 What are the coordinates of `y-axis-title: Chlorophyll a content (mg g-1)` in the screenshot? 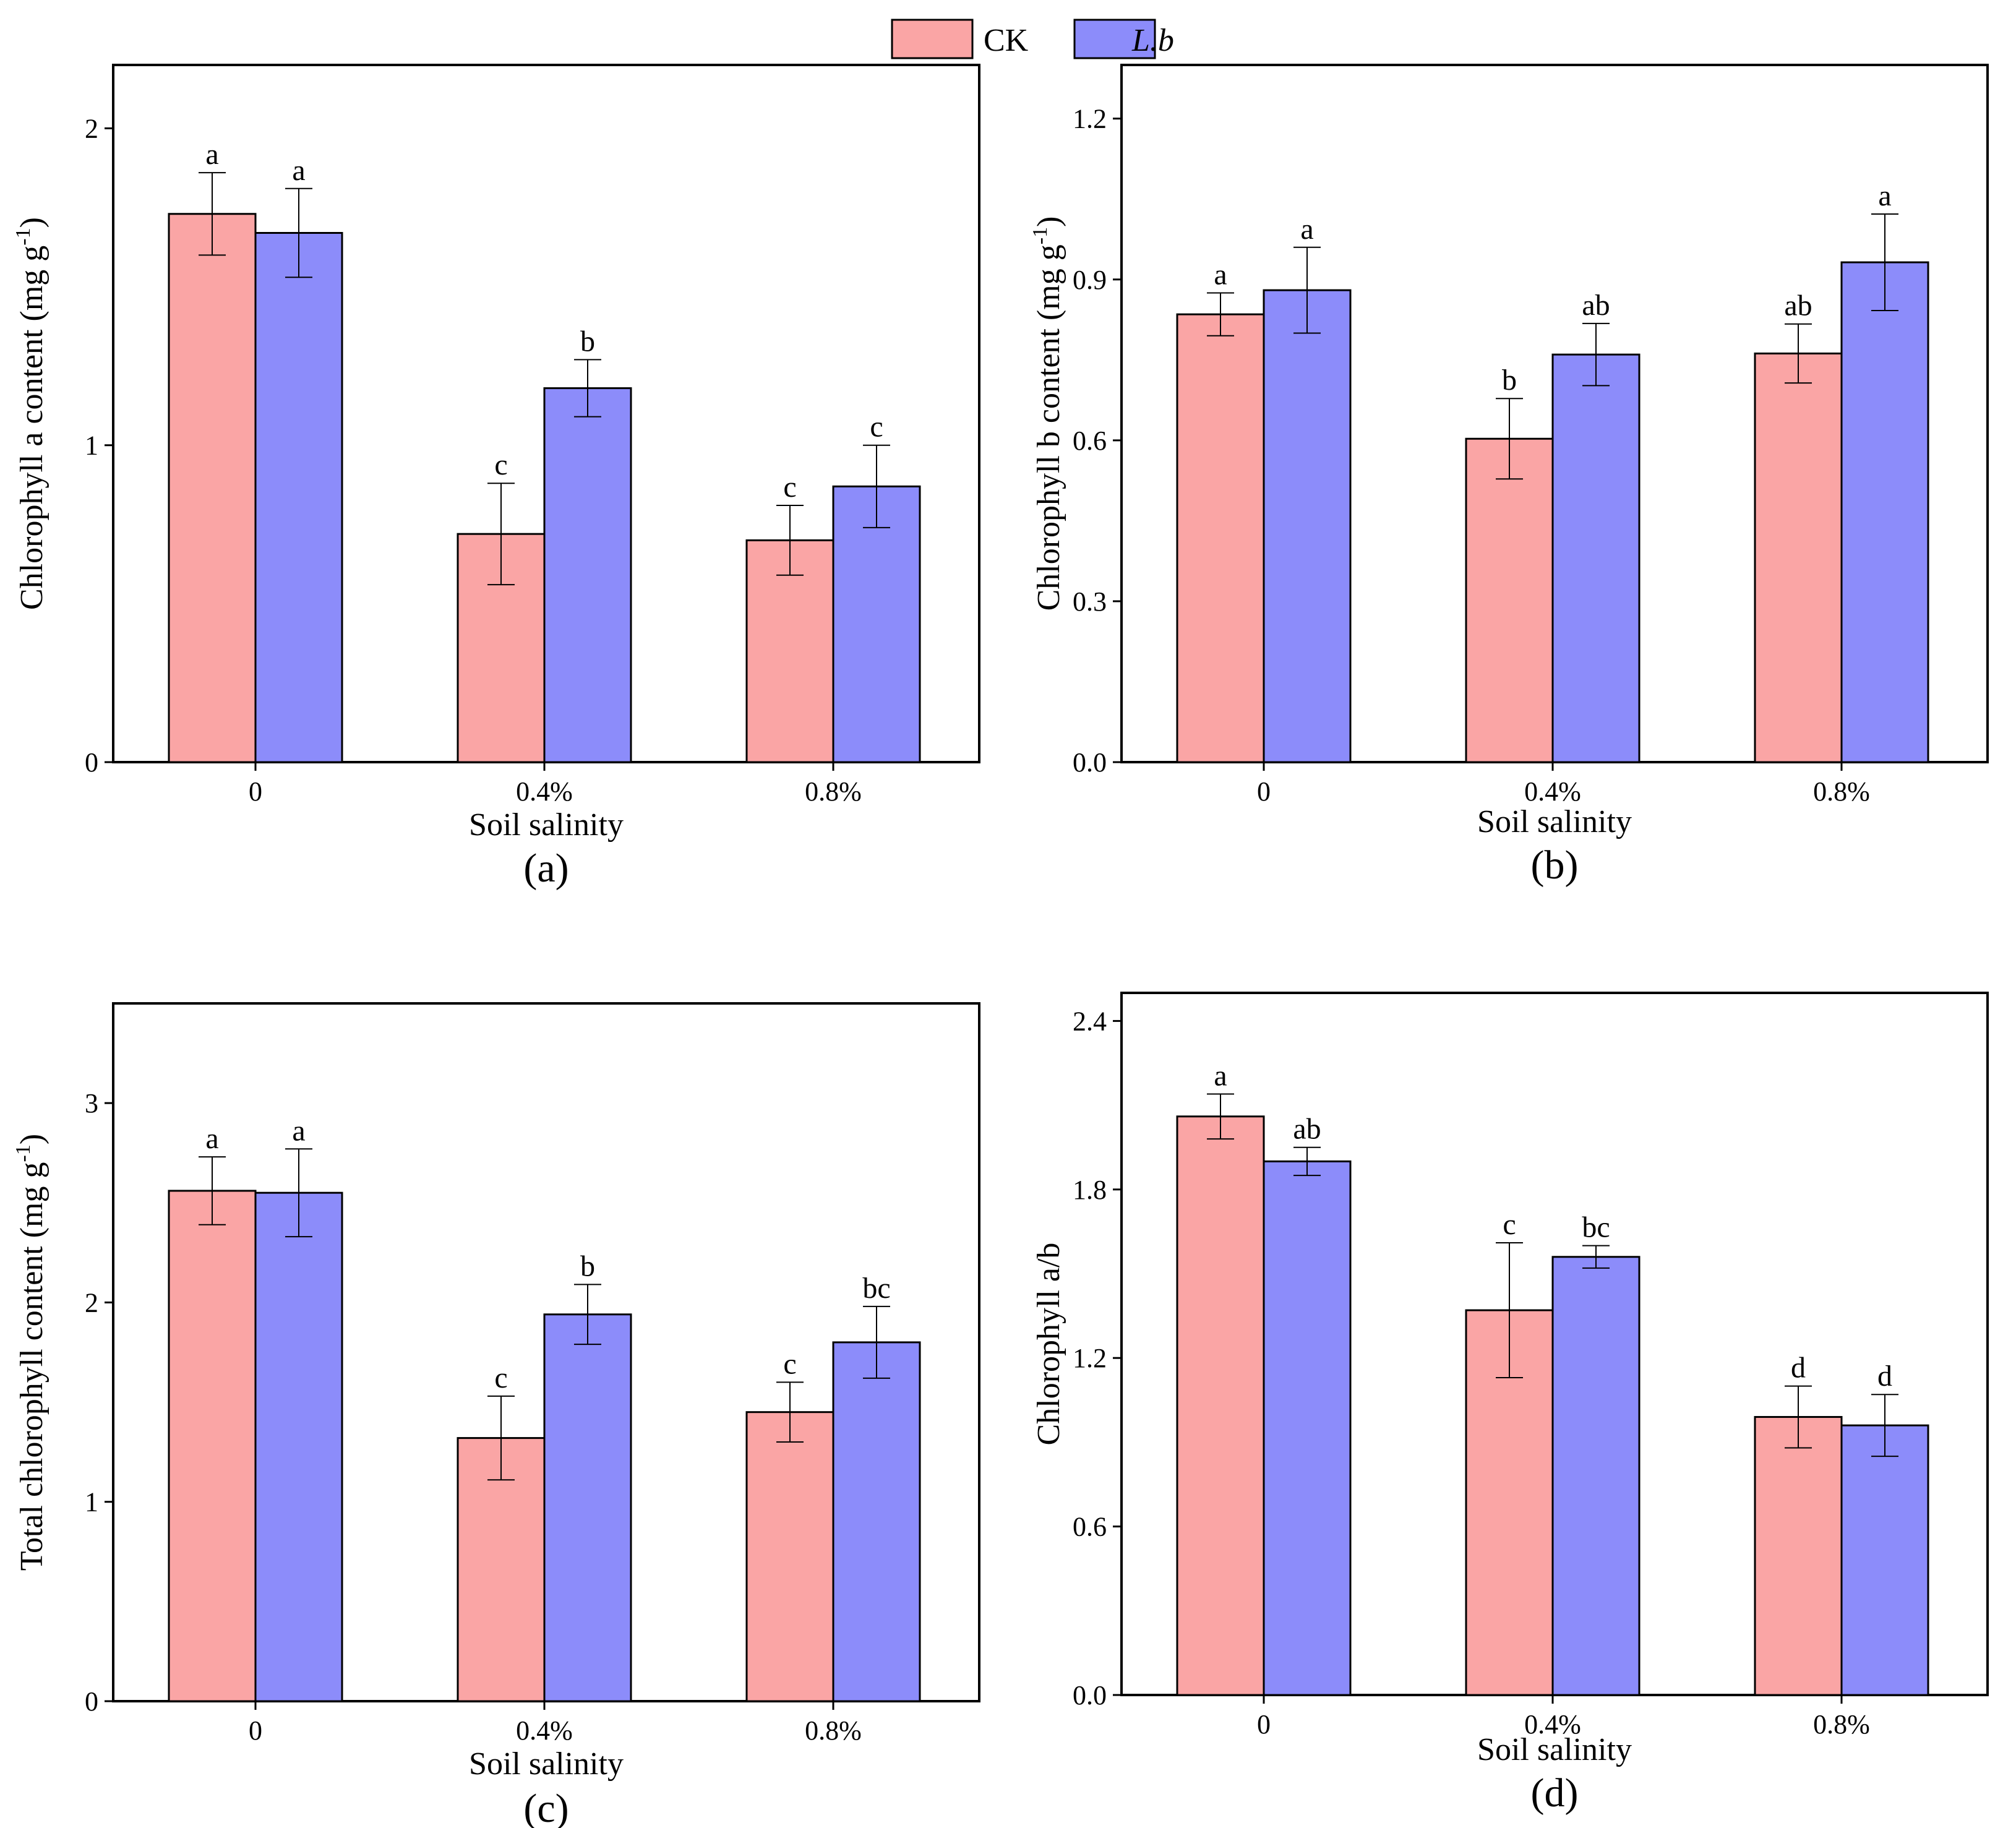 It's located at (30, 413).